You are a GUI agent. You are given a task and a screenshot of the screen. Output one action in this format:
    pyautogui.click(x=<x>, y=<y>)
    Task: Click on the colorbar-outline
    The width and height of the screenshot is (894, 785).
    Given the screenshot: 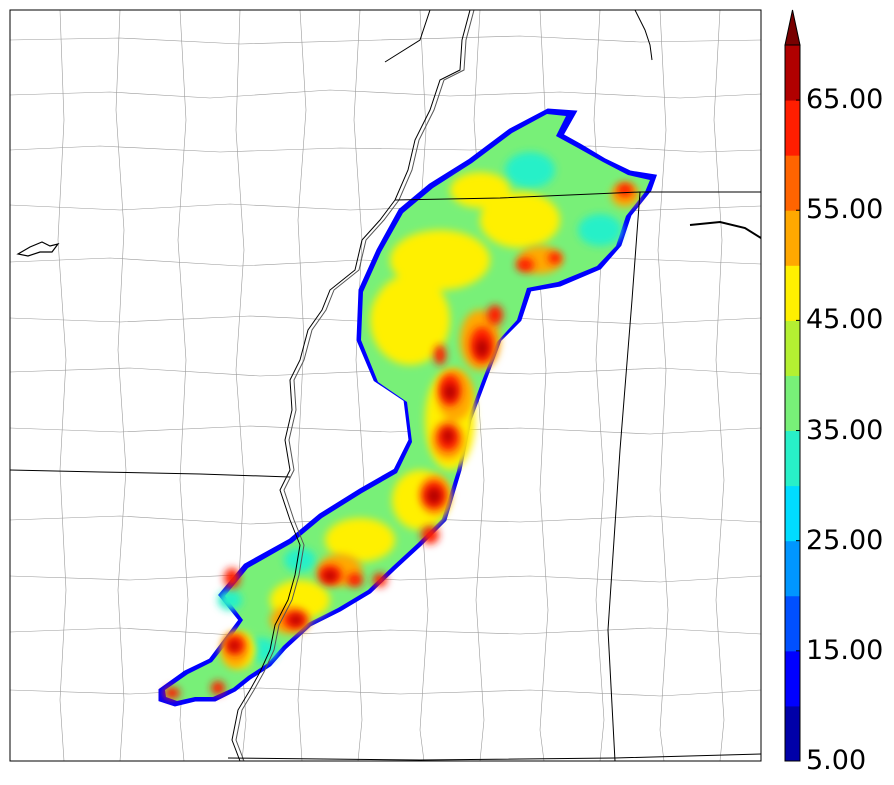 What is the action you would take?
    pyautogui.click(x=792, y=403)
    